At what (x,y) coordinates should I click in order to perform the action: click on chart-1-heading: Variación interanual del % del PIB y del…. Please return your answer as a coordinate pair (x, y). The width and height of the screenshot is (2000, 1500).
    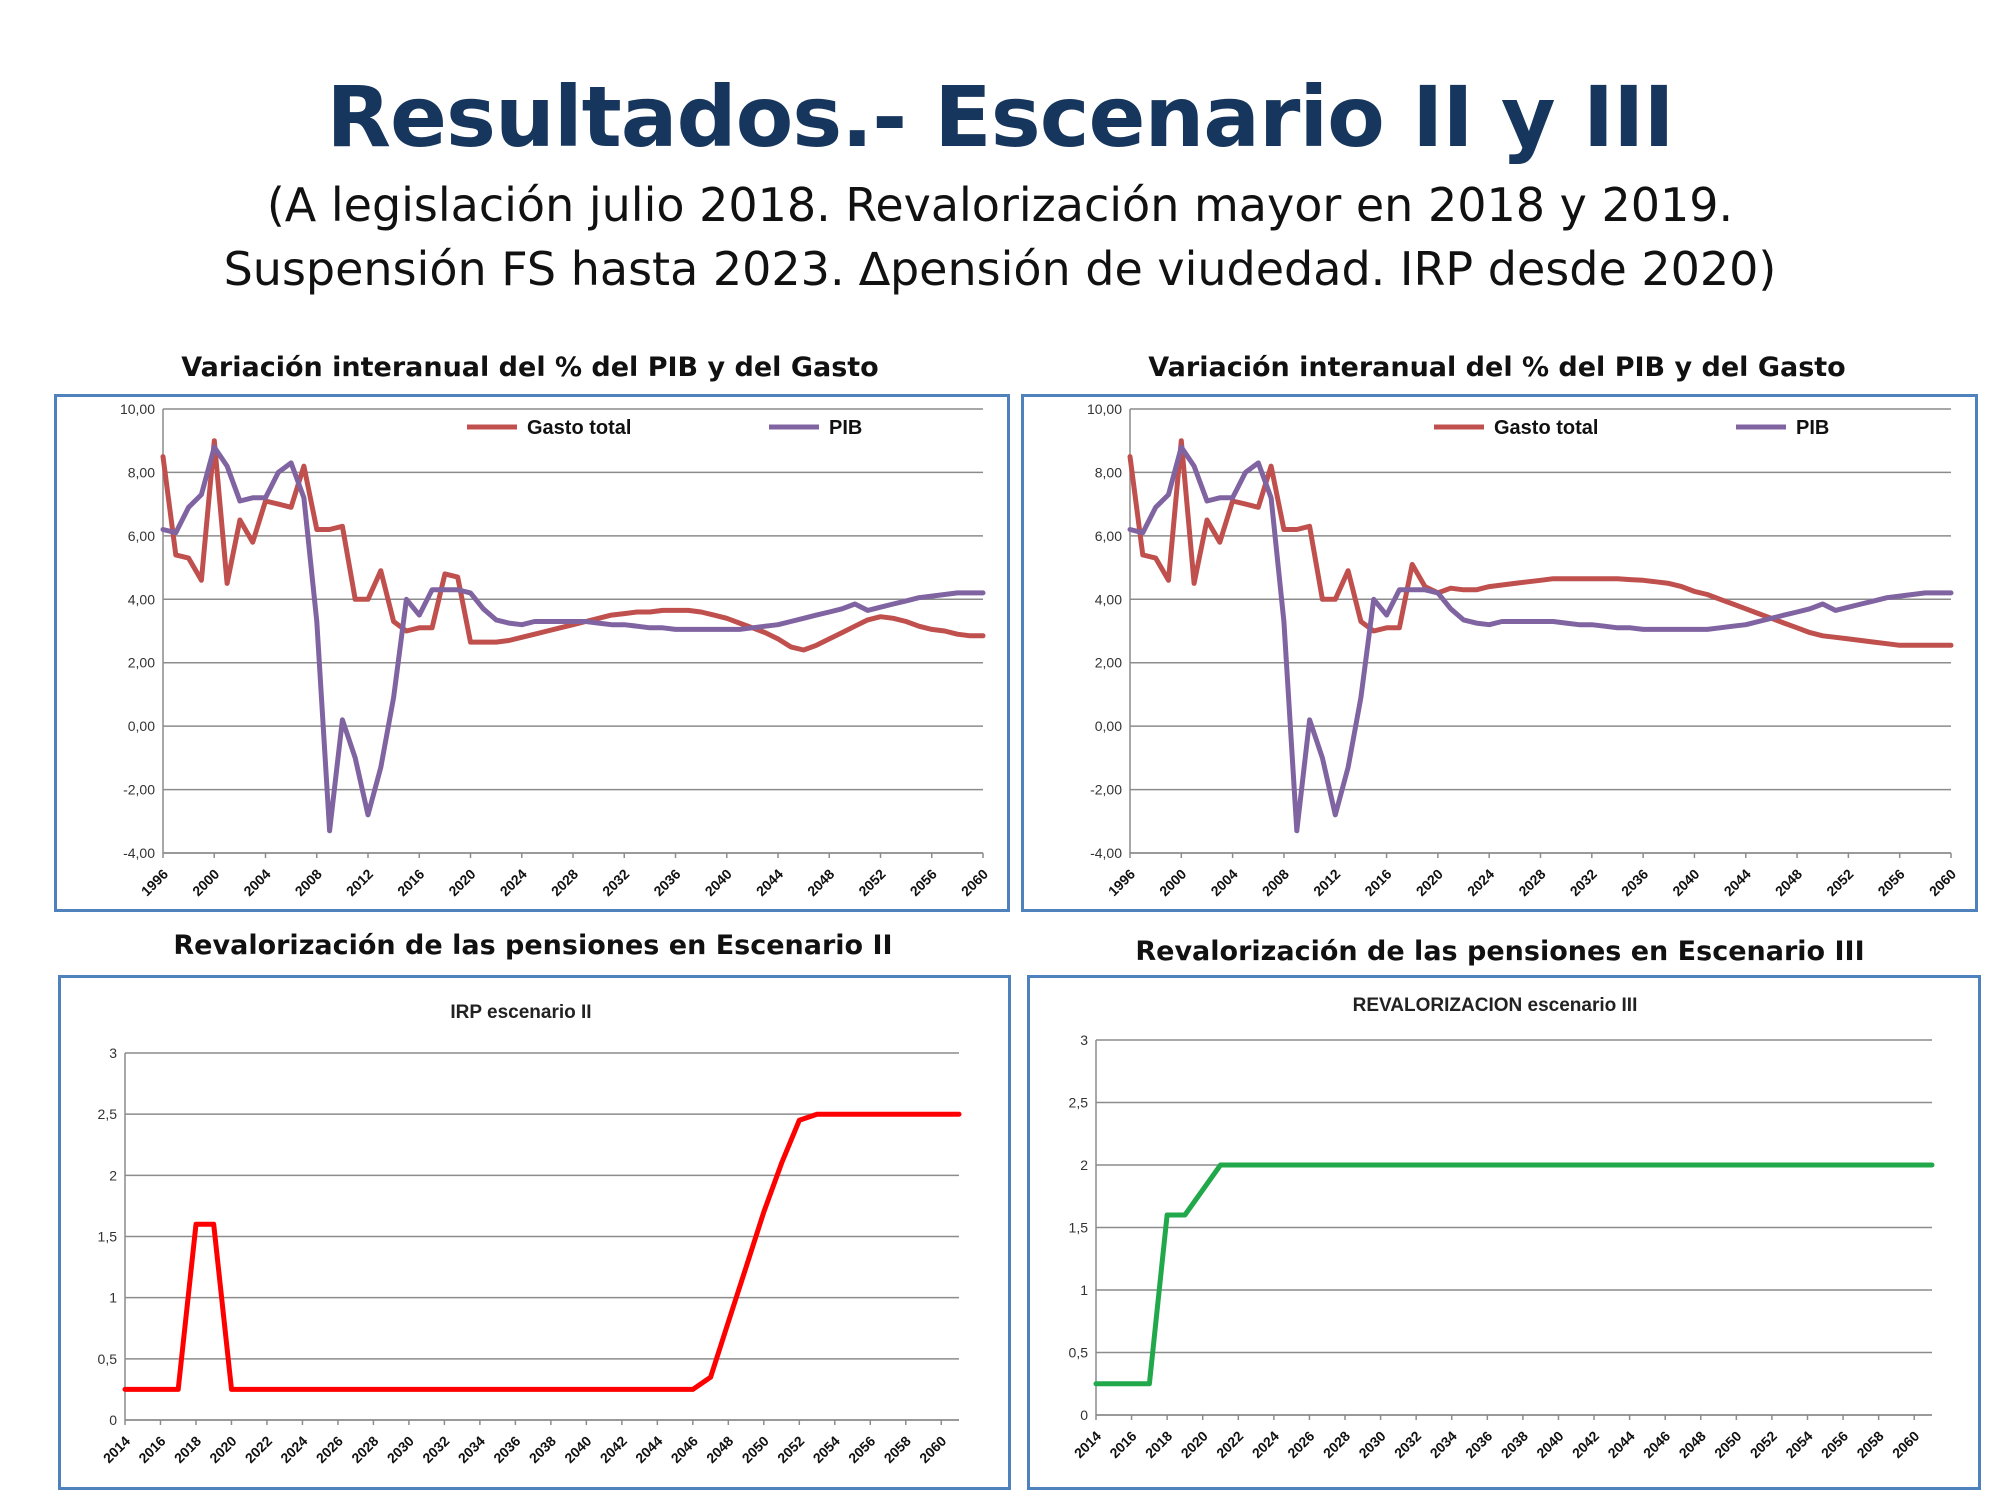
    Looking at the image, I should click on (530, 367).